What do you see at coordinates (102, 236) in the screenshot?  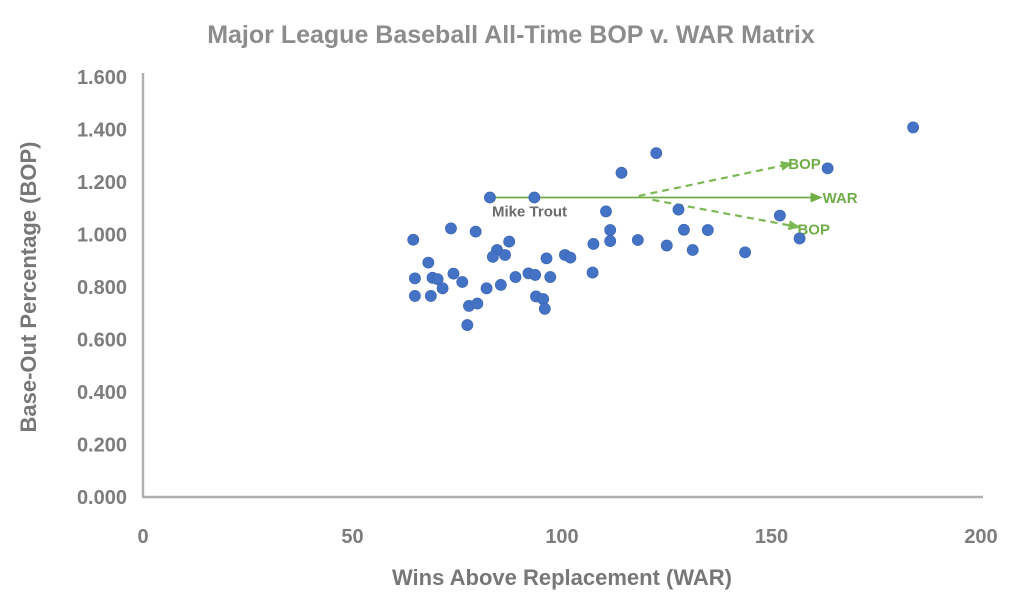 I see `y-tick-label: 1.000` at bounding box center [102, 236].